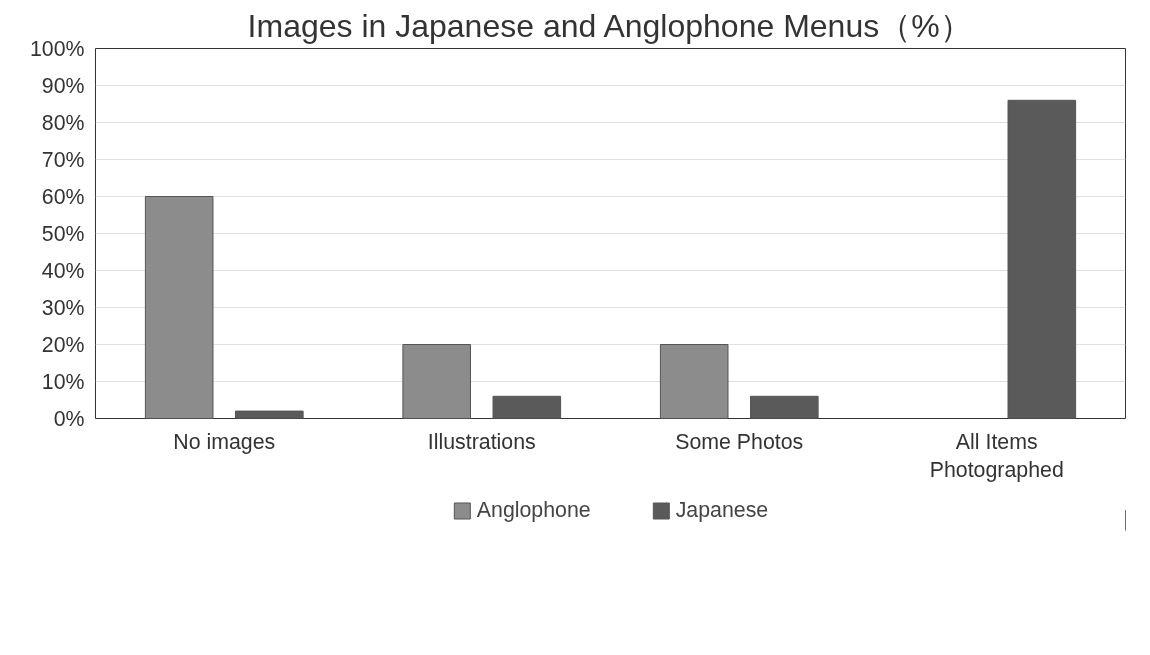 The width and height of the screenshot is (1150, 655). What do you see at coordinates (63, 270) in the screenshot?
I see `y-tick-label: 40%` at bounding box center [63, 270].